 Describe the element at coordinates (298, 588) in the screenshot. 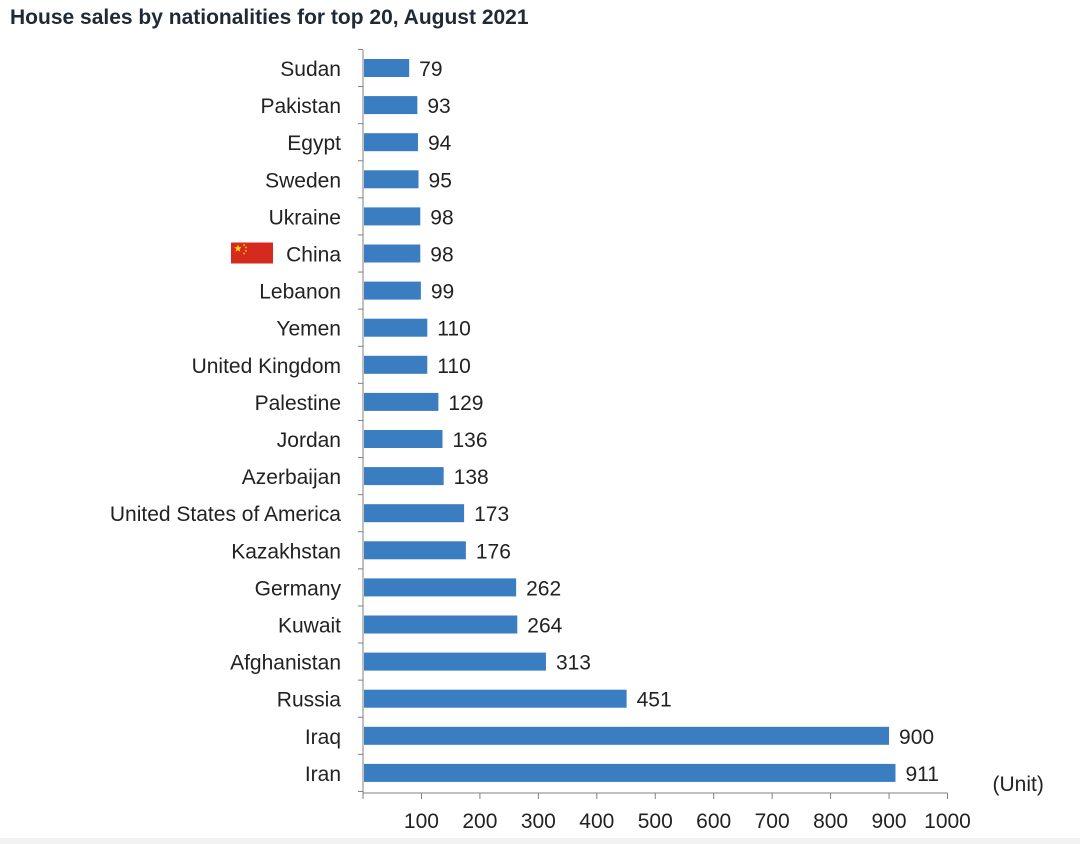

I see `category-label-germany: Germany` at that location.